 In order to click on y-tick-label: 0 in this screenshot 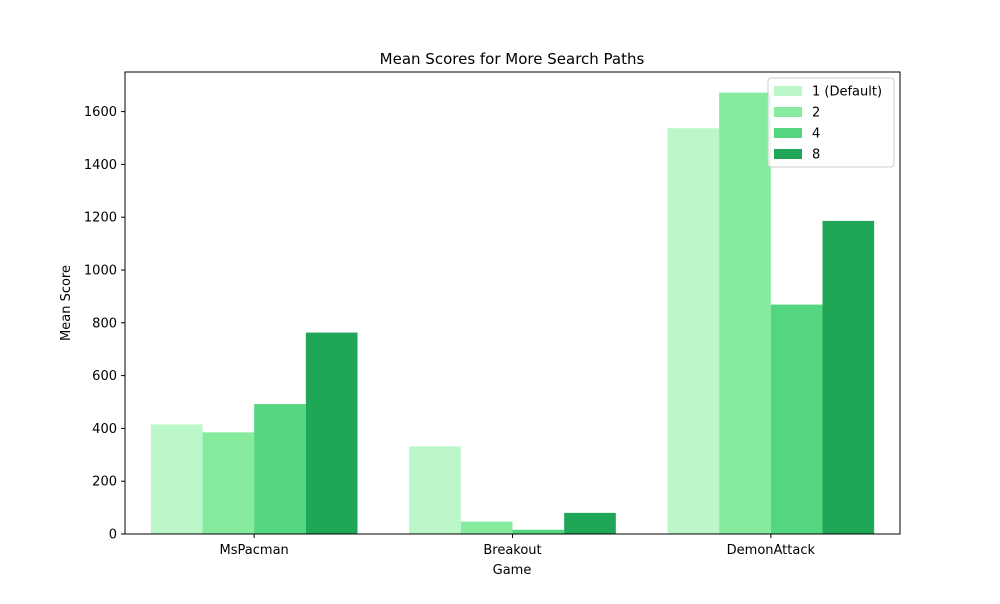, I will do `click(113, 535)`.